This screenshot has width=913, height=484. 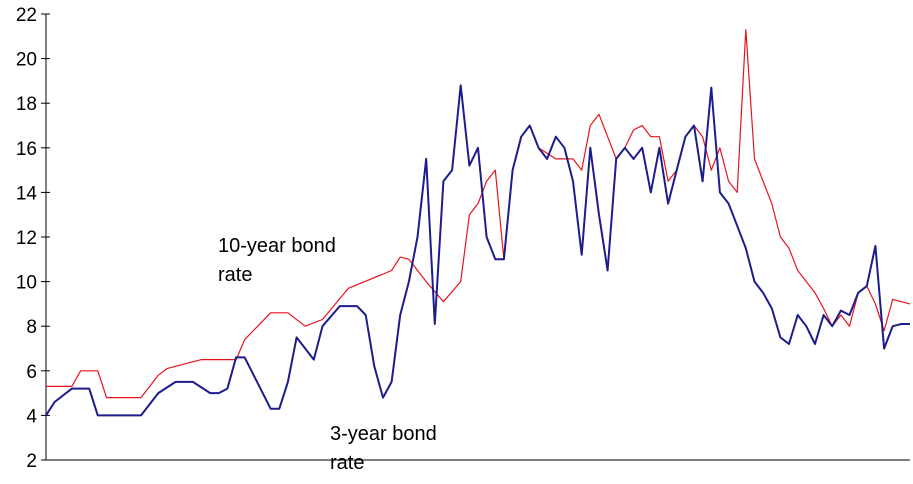 What do you see at coordinates (31, 461) in the screenshot?
I see `y-tick-label-2: 2` at bounding box center [31, 461].